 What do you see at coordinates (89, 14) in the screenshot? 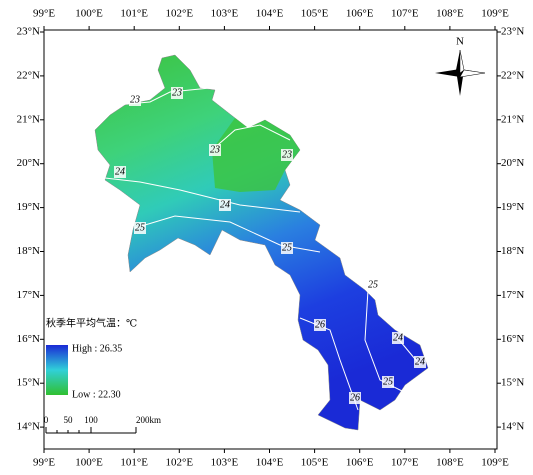
I see `lon-label-top: 100°E` at bounding box center [89, 14].